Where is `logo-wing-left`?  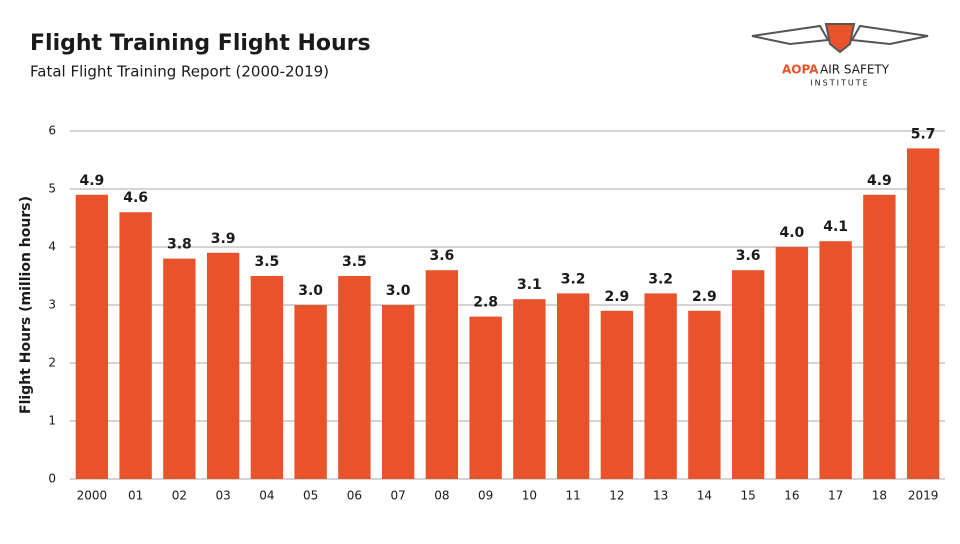 logo-wing-left is located at coordinates (790, 35).